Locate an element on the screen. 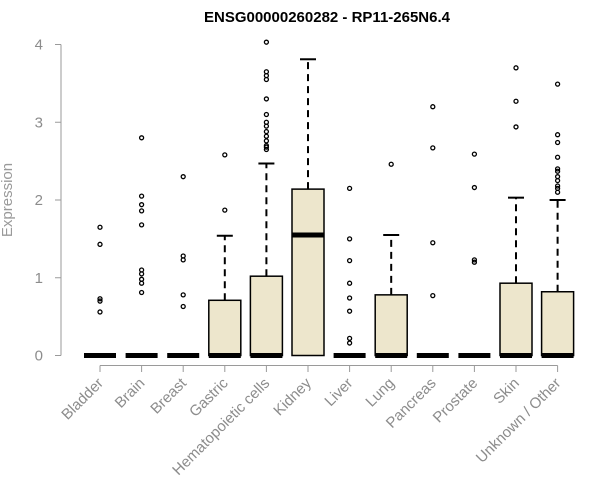 This screenshot has width=600, height=500. y-tick-label: 1 is located at coordinates (39, 278).